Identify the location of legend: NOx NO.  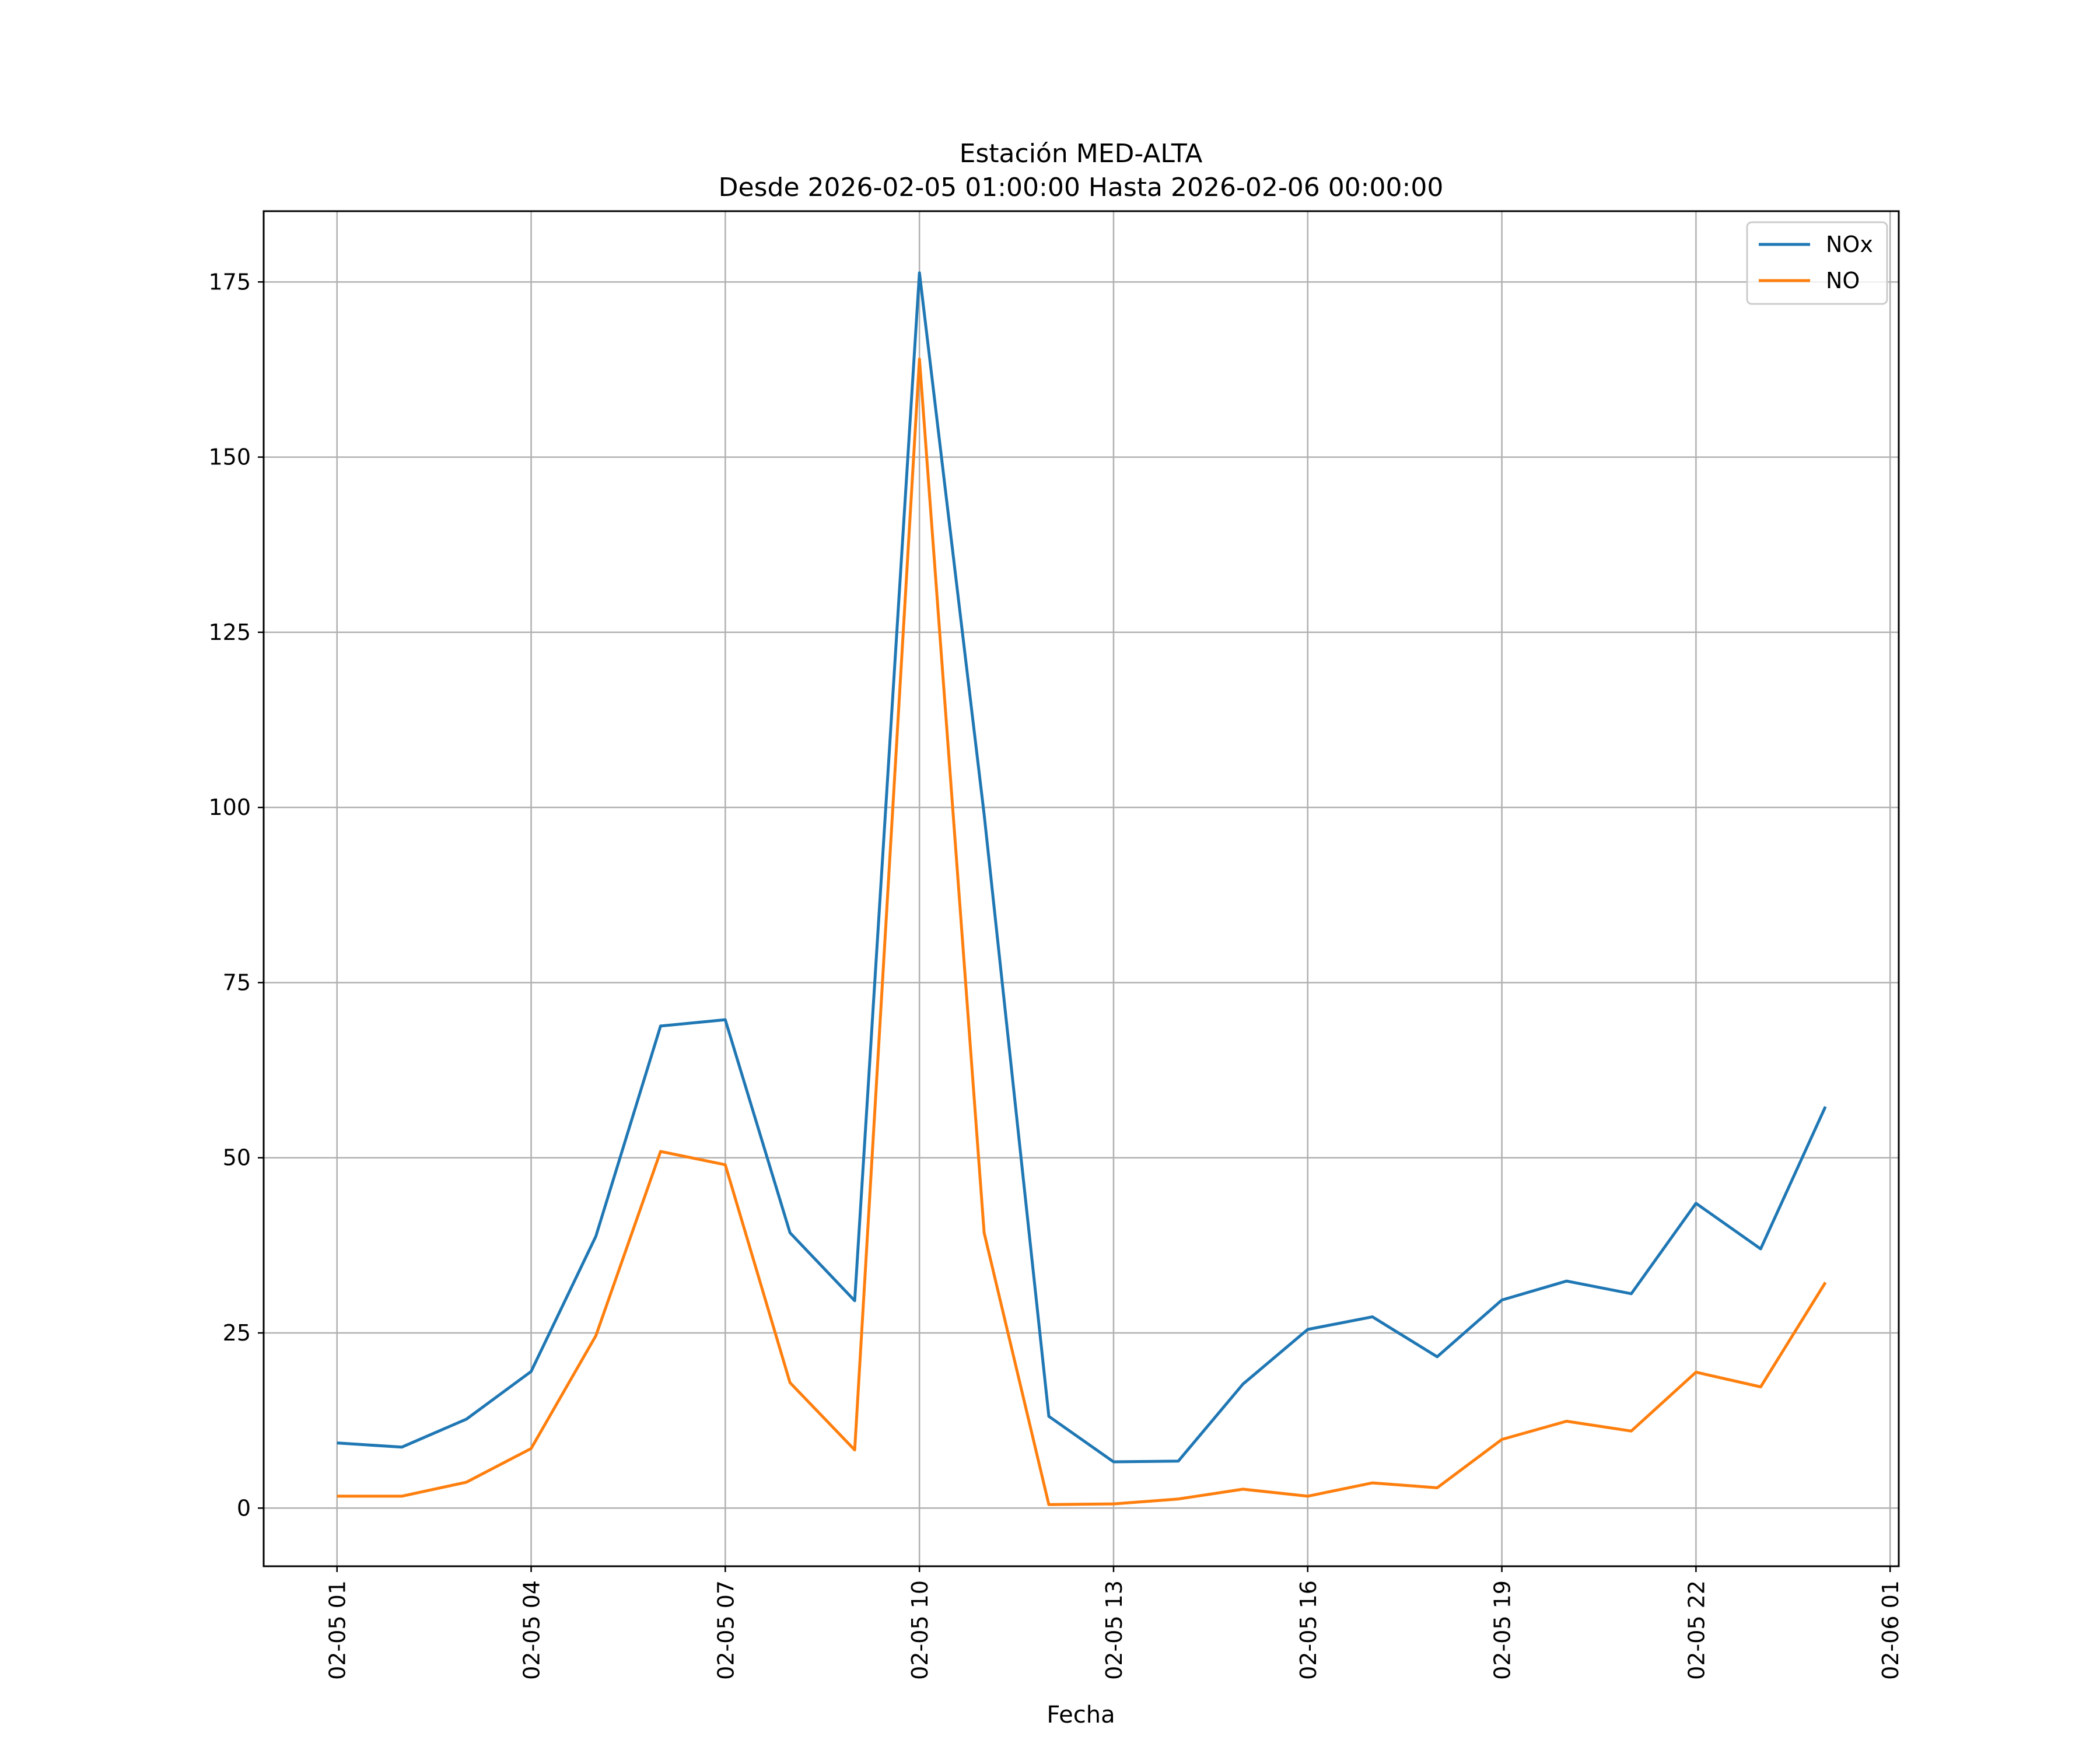
(1817, 263).